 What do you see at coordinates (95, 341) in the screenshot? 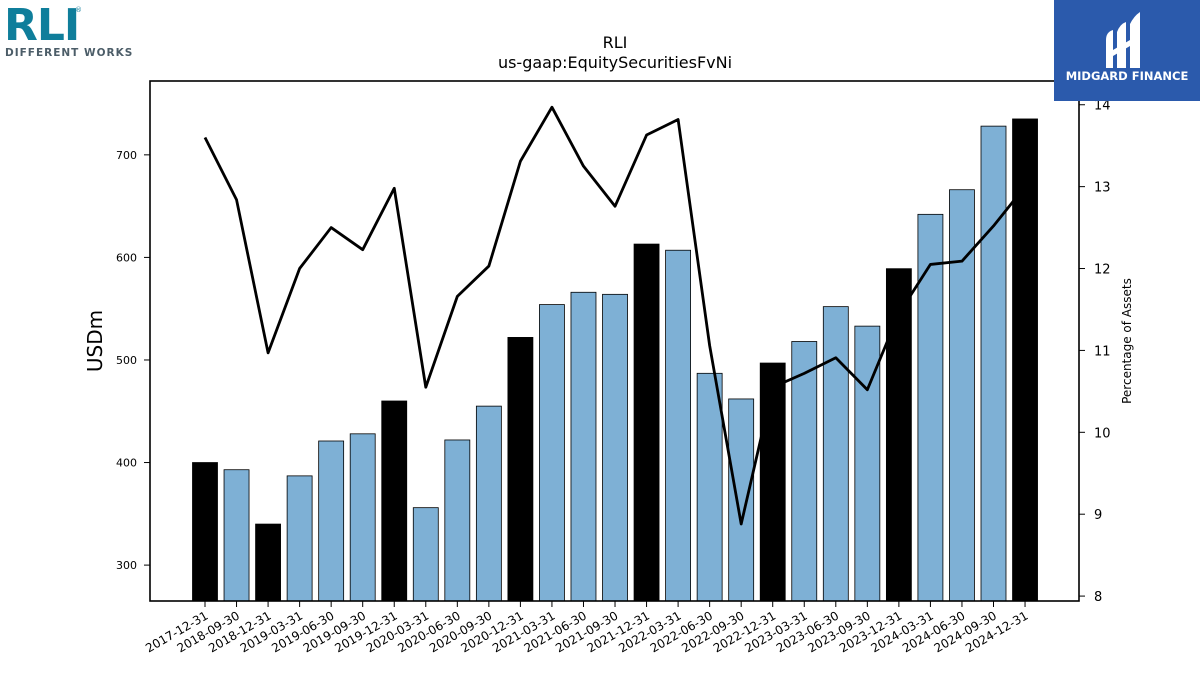
I see `y-axis-label: USDm` at bounding box center [95, 341].